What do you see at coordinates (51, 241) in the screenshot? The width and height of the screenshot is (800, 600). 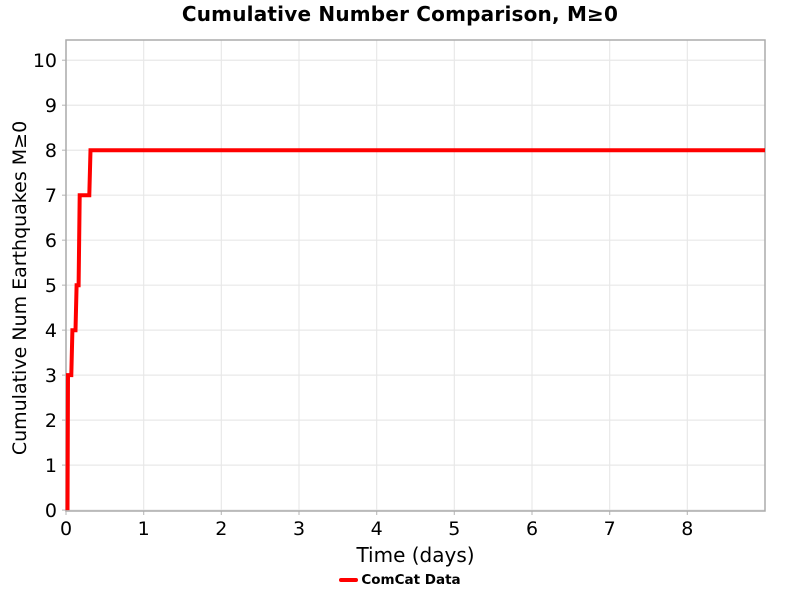 I see `y-tick-label: 6` at bounding box center [51, 241].